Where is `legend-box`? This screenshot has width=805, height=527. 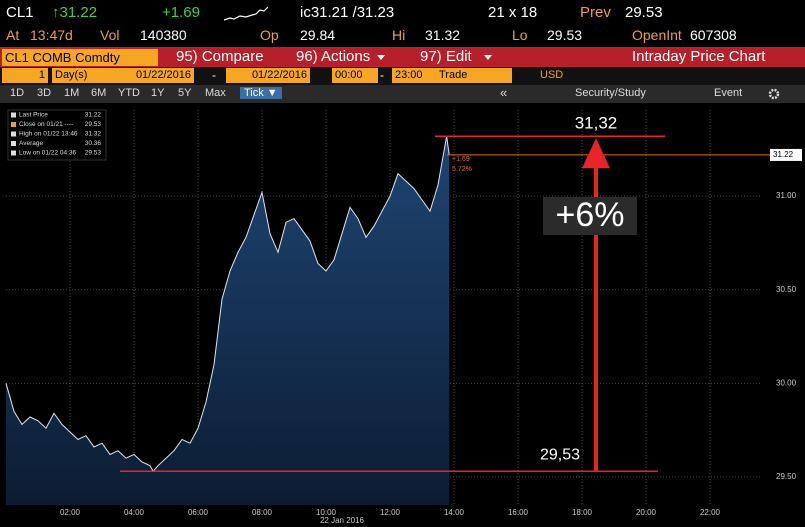
legend-box is located at coordinates (57, 135).